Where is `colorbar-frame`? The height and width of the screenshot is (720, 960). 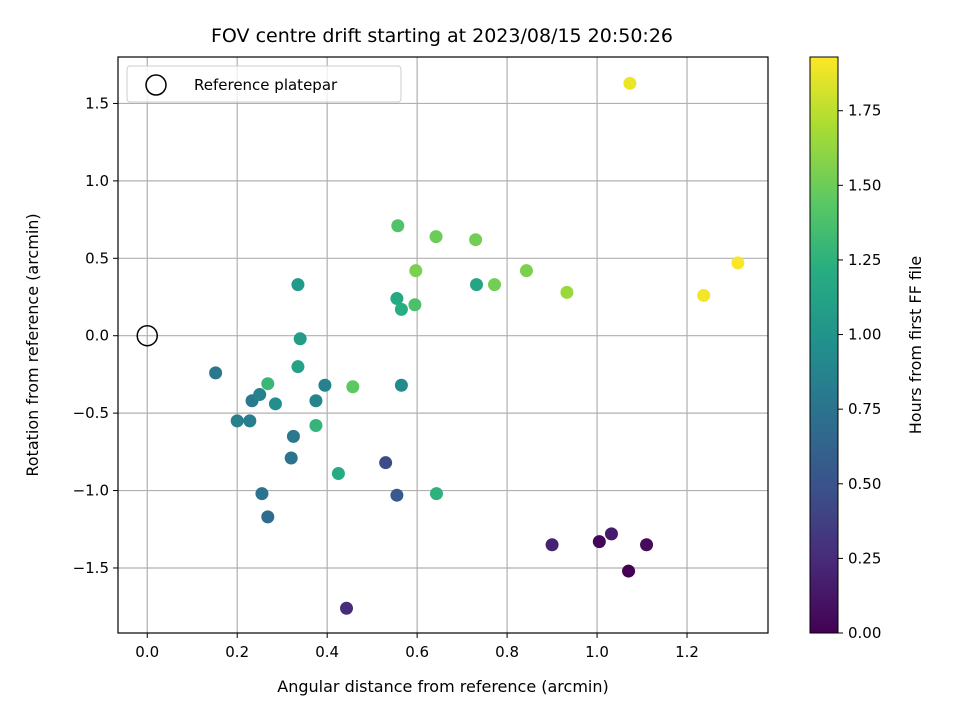 colorbar-frame is located at coordinates (824, 345).